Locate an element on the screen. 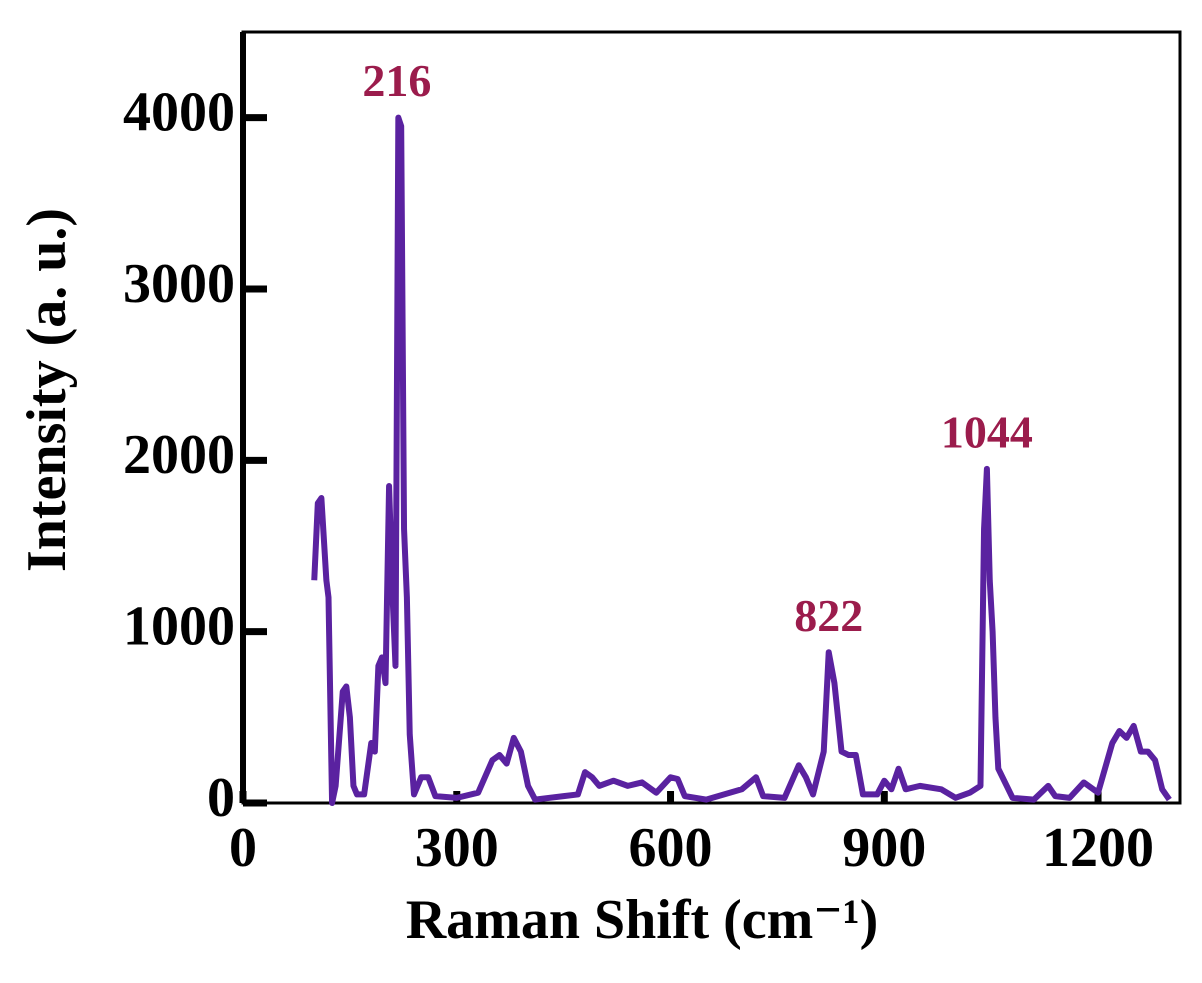 The width and height of the screenshot is (1202, 983). peak-label: 1044 is located at coordinates (987, 431).